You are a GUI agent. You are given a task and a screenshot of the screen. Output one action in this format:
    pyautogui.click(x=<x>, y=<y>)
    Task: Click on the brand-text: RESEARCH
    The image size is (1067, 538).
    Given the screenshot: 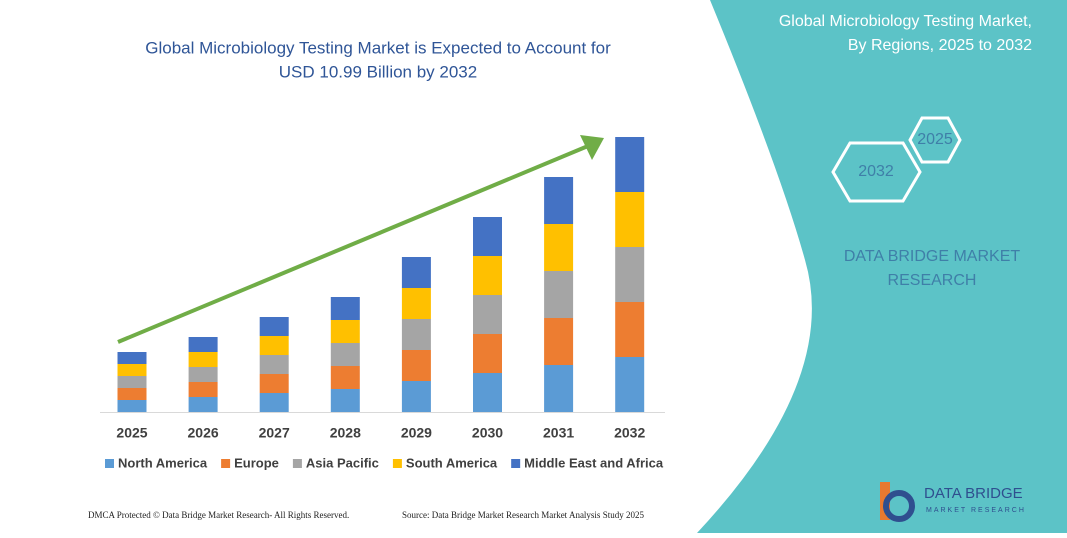 What is the action you would take?
    pyautogui.click(x=932, y=280)
    